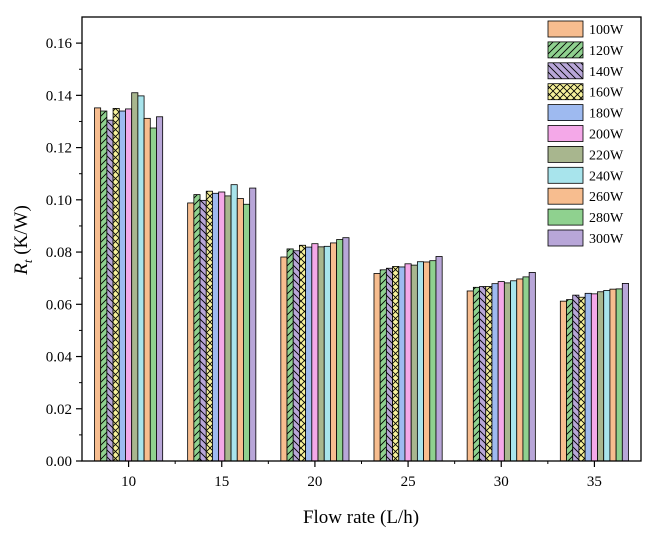  What do you see at coordinates (565, 29) in the screenshot?
I see `legend-swatch-100W` at bounding box center [565, 29].